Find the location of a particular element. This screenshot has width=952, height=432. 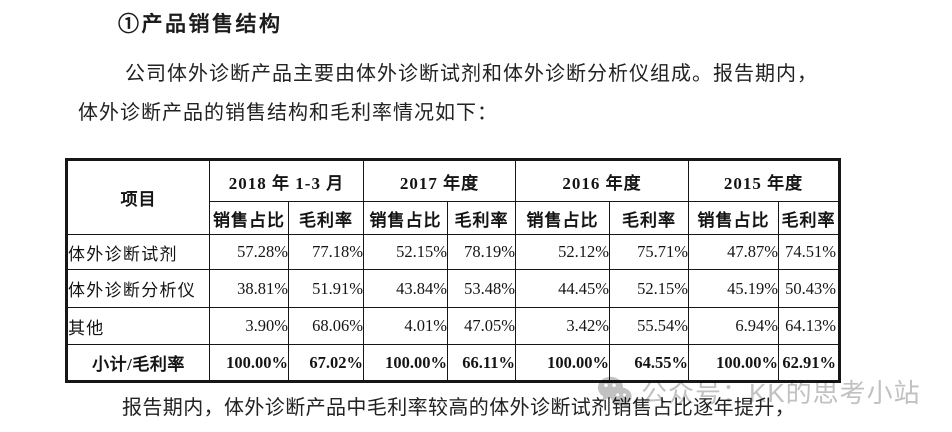

col-header-2017: 2017 年度 is located at coordinates (440, 180).